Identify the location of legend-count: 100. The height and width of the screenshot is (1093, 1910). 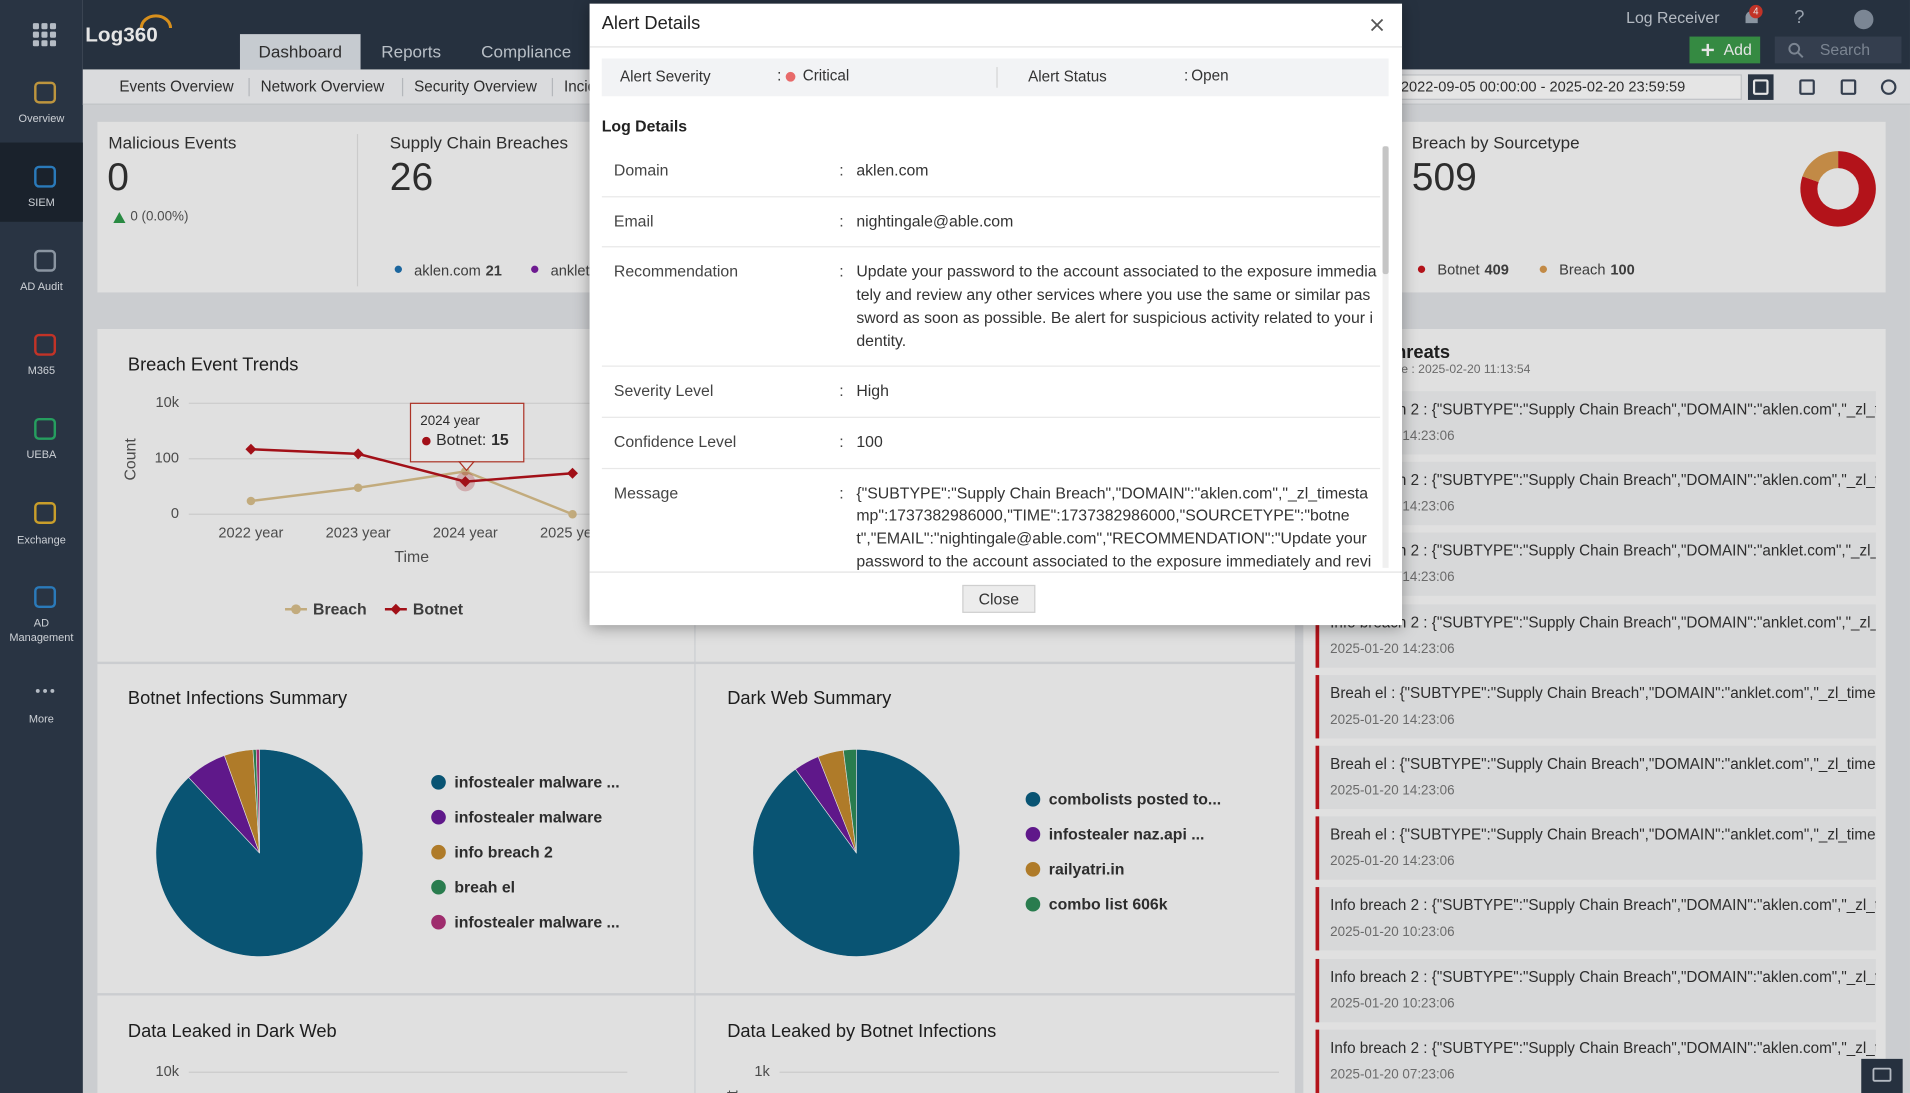
(1622, 270).